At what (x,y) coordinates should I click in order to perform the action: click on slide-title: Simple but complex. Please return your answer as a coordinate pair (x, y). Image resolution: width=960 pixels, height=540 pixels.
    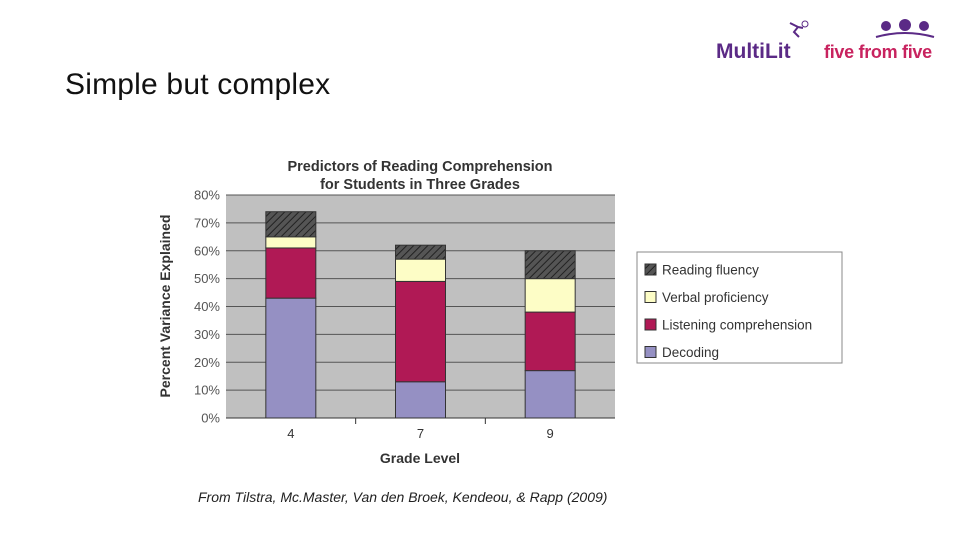
    Looking at the image, I should click on (198, 84).